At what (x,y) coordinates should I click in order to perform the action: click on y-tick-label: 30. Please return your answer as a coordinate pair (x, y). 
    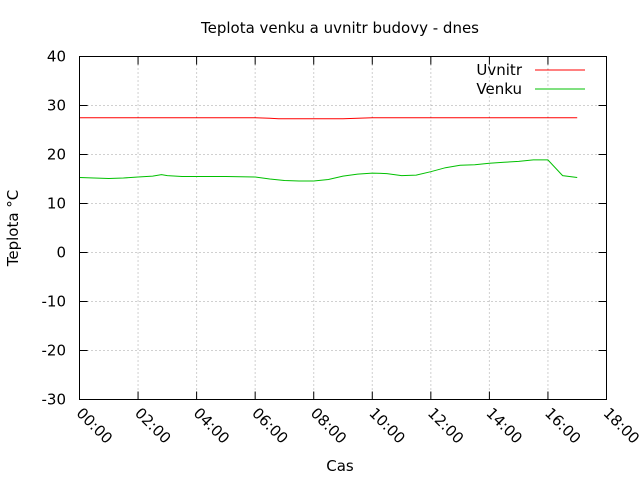
    Looking at the image, I should click on (56, 106).